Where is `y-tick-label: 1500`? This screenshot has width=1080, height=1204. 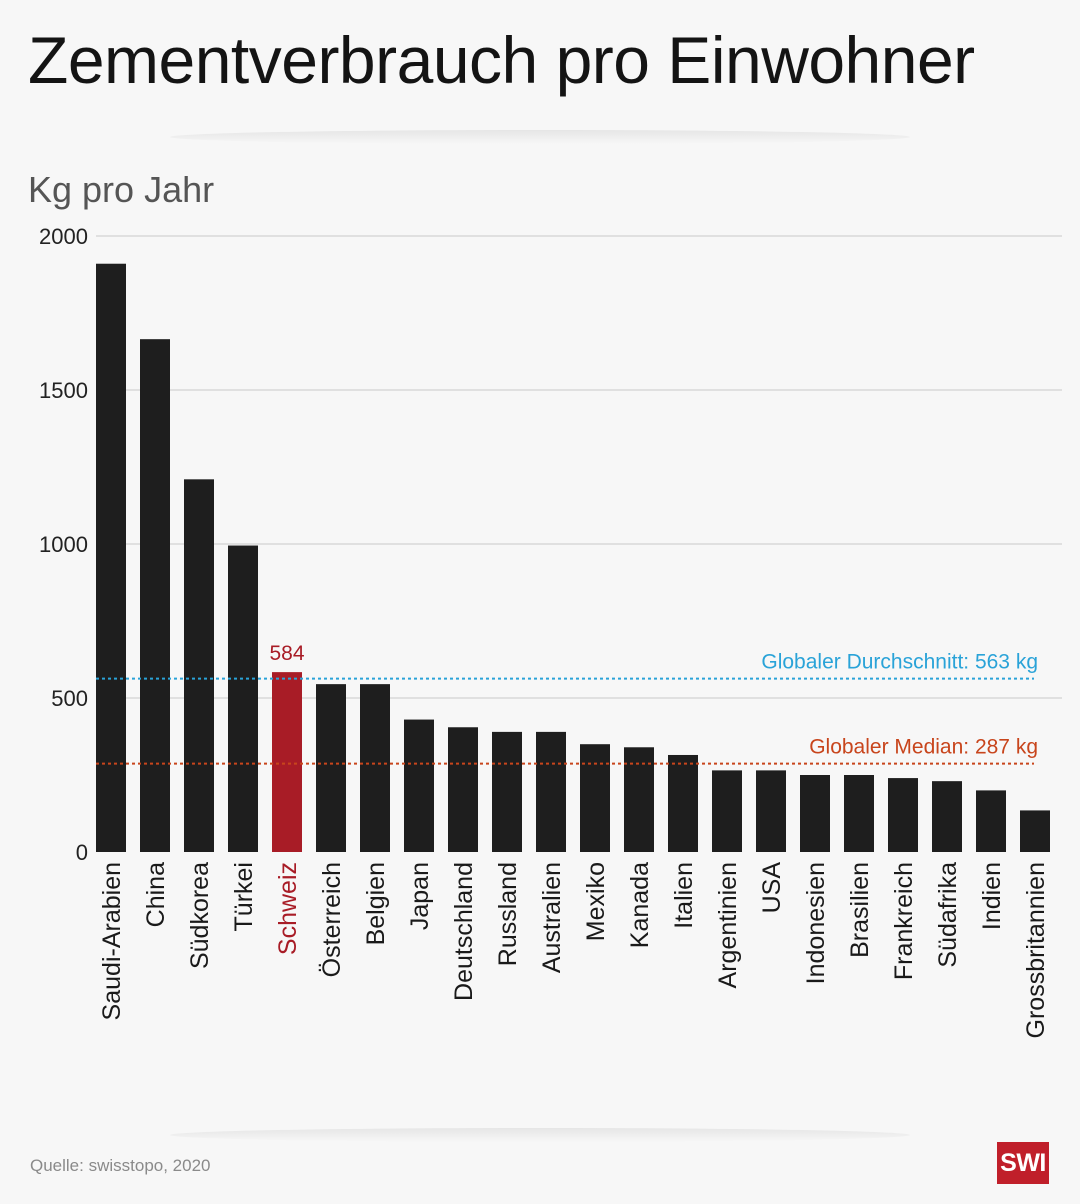 y-tick-label: 1500 is located at coordinates (63, 390).